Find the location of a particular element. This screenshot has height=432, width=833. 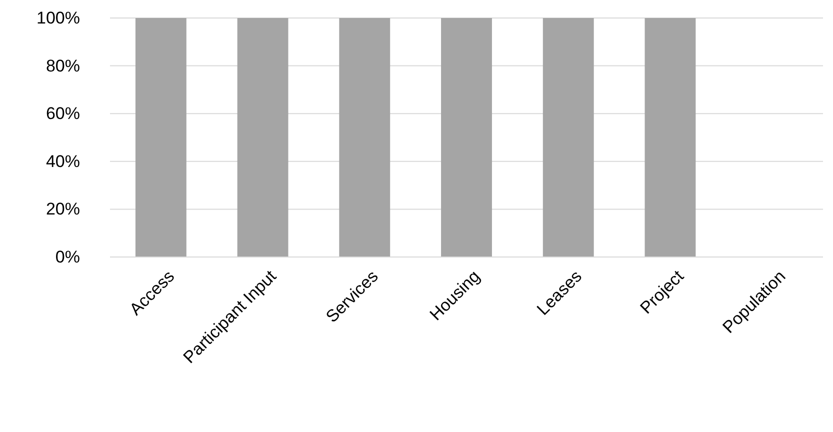

y-tick-label: 20% is located at coordinates (63, 209).